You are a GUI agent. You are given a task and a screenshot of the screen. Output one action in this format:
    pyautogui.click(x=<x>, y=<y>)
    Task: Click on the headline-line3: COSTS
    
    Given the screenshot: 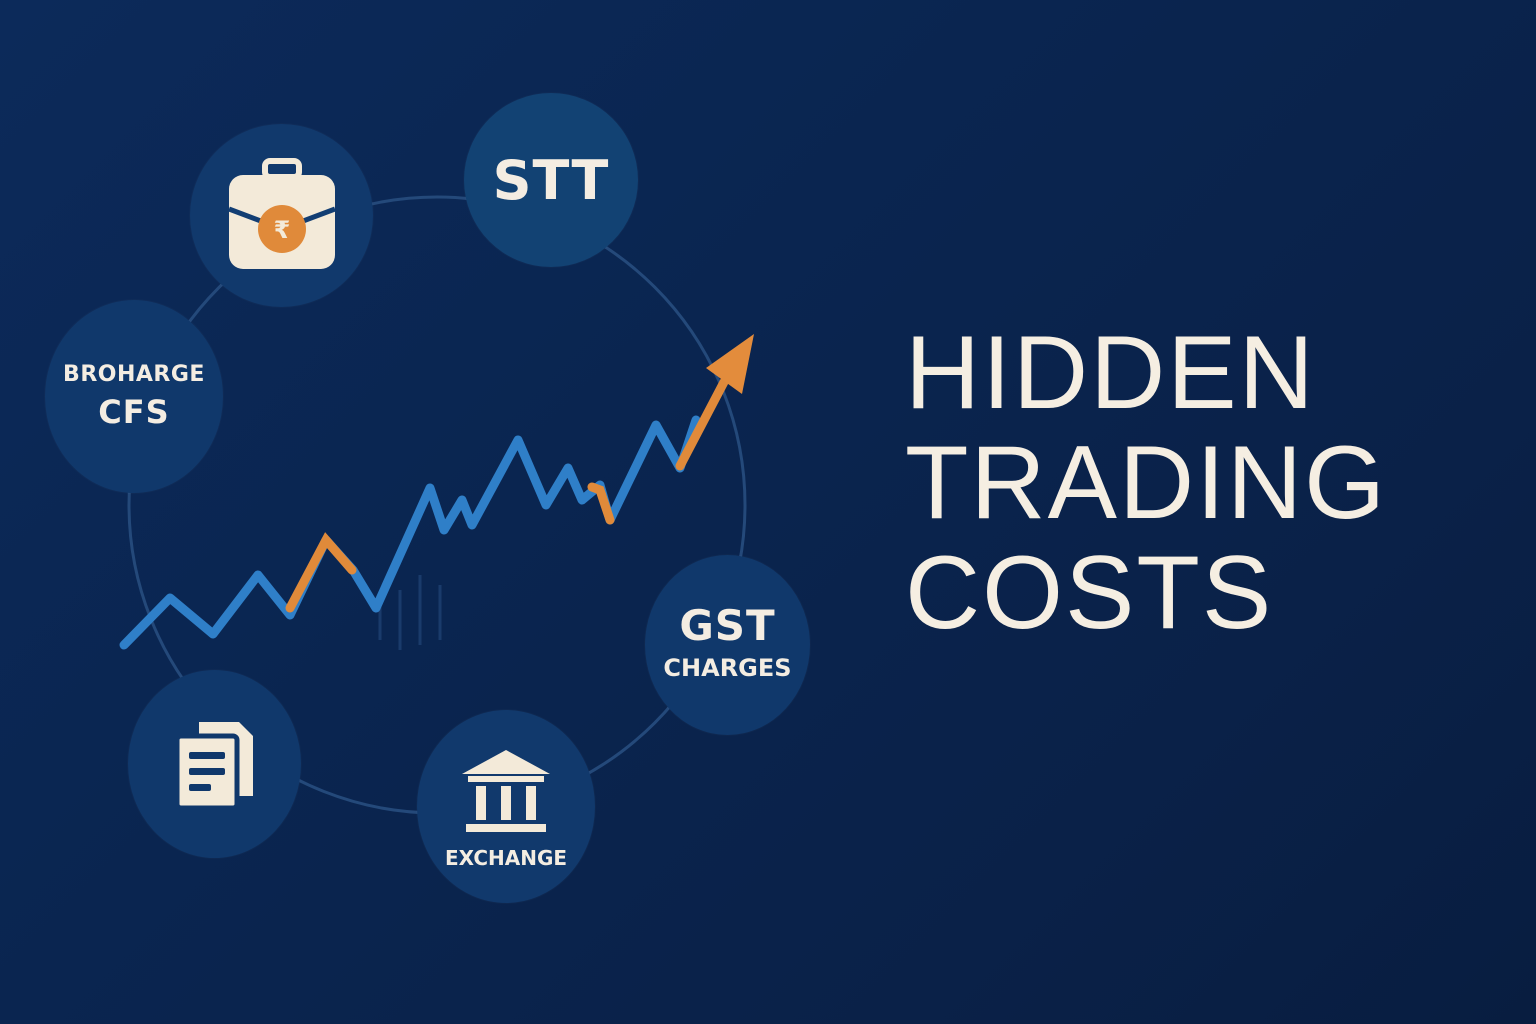 What is the action you would take?
    pyautogui.click(x=1089, y=593)
    